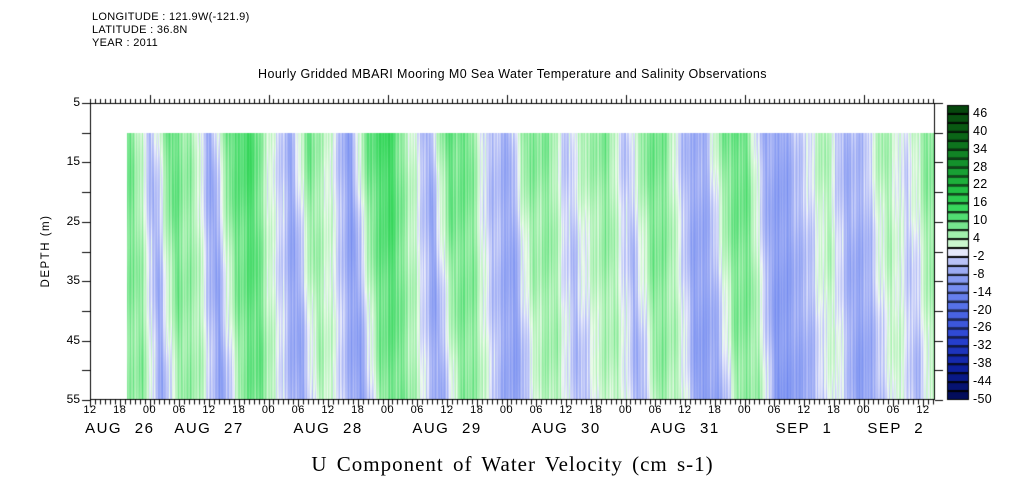 Image resolution: width=1009 pixels, height=504 pixels. Describe the element at coordinates (73, 399) in the screenshot. I see `y-tick-label: 55` at that location.